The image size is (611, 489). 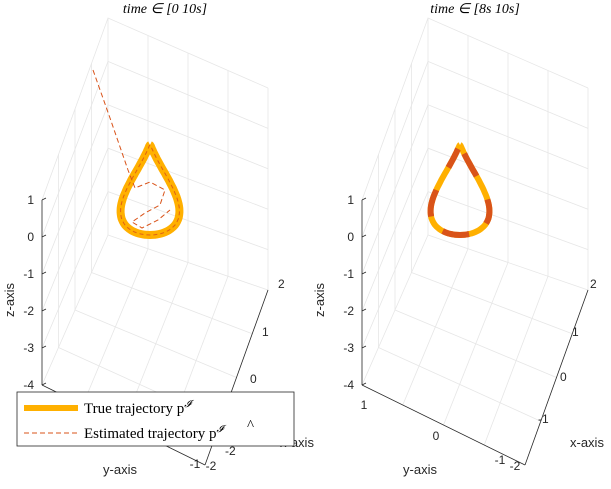 I want to click on x-axis-line, so click(x=556, y=377).